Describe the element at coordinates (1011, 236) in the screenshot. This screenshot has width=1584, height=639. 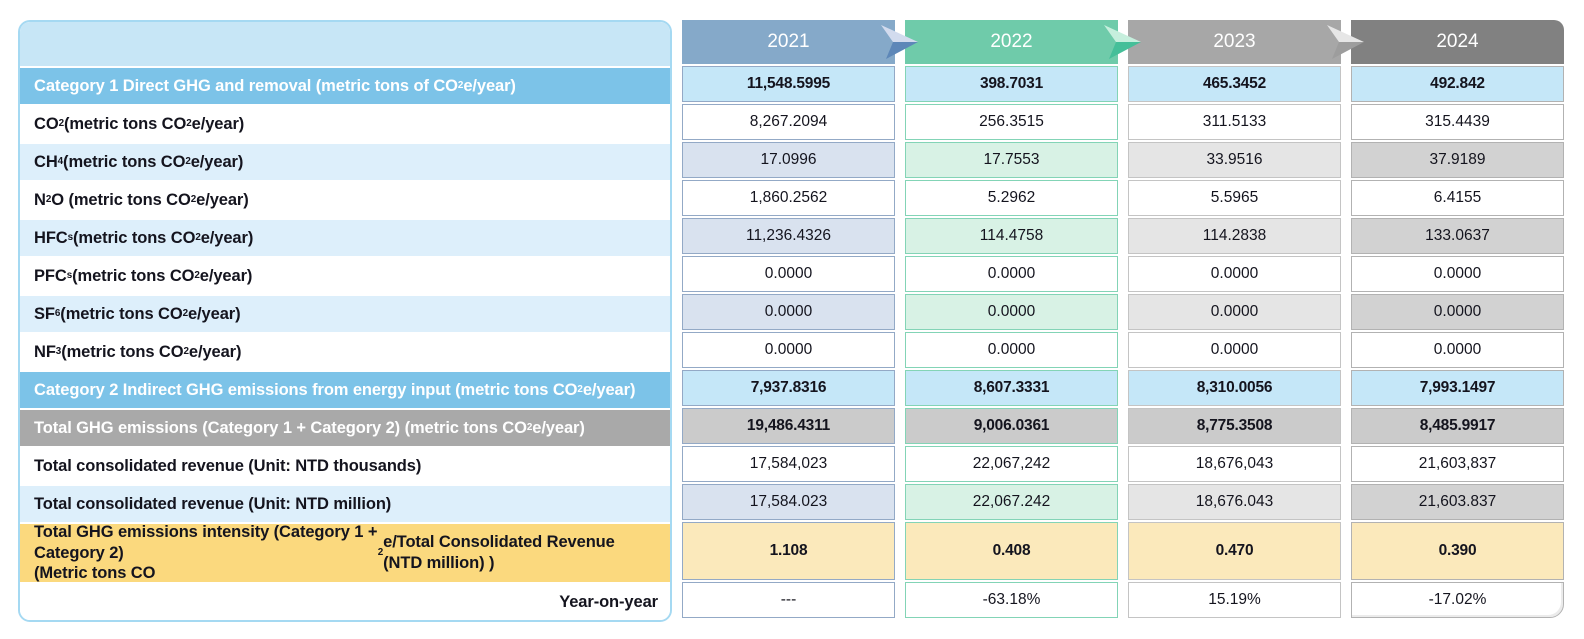
I see `cell-hfcs-2022: 114.4758` at that location.